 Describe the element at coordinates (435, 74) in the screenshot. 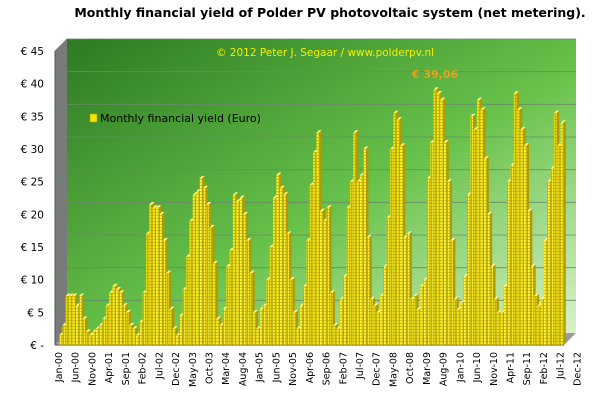

I see `peak-annotation: € 39,06` at that location.